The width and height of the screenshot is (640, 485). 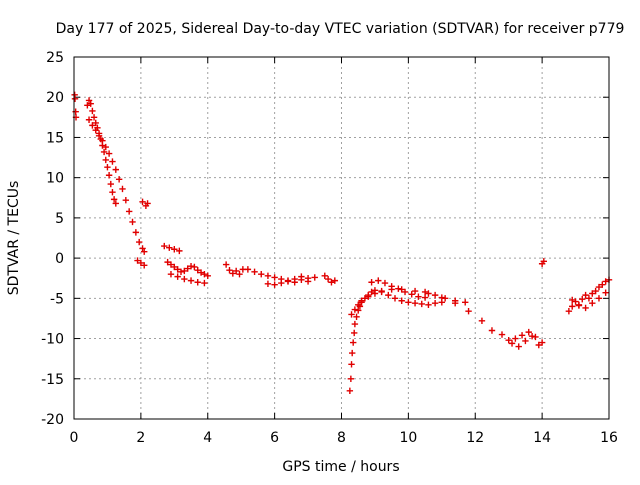 I want to click on x-tick-label: 10, so click(x=408, y=438).